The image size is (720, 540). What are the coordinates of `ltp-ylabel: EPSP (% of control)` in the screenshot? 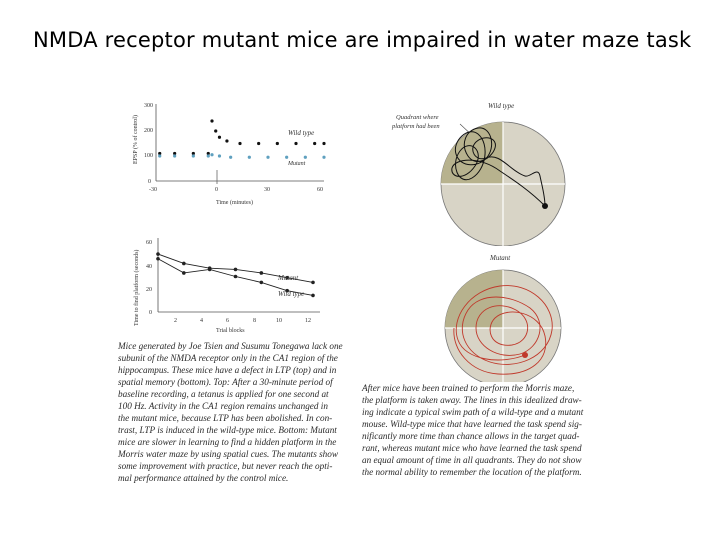 It's located at (135, 139).